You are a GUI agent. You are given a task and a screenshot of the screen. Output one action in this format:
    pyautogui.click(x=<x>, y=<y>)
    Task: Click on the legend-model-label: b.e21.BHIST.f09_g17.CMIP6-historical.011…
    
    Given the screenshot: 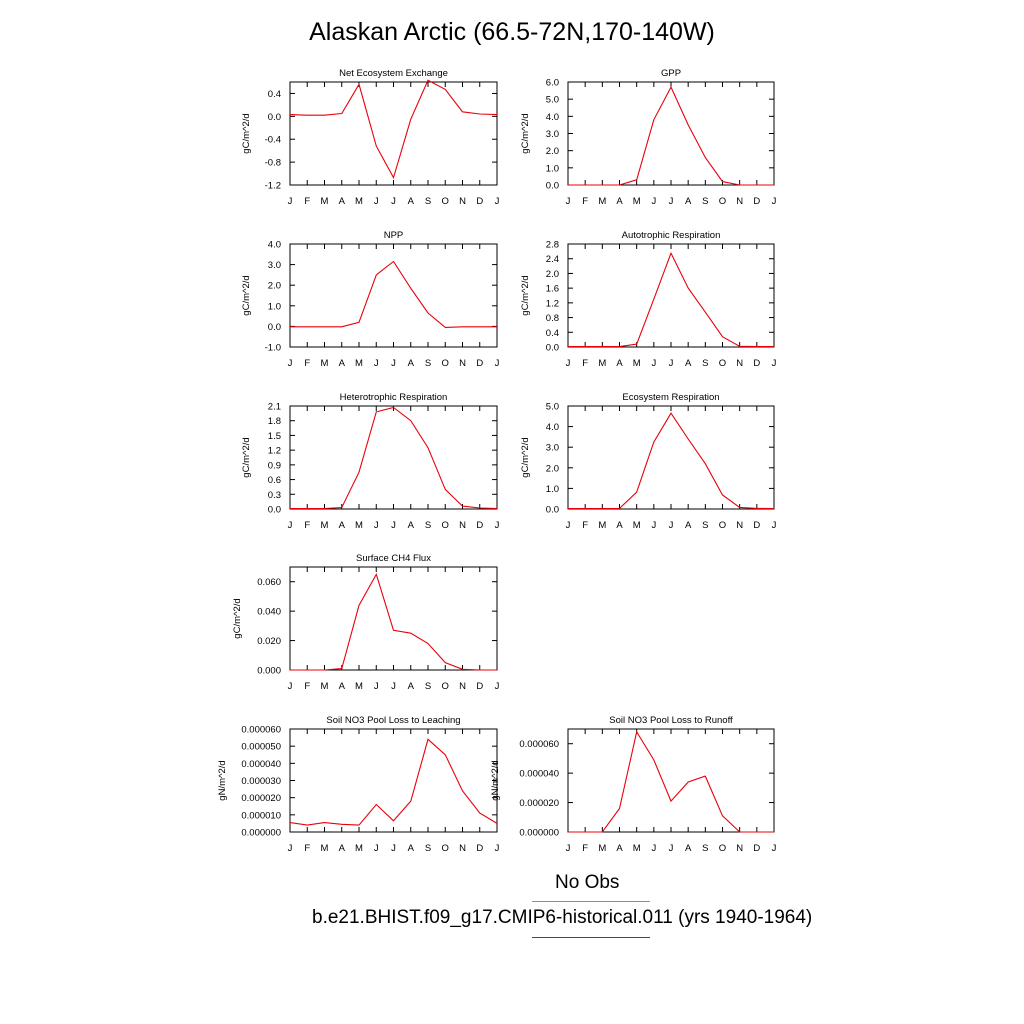 What is the action you would take?
    pyautogui.click(x=562, y=917)
    